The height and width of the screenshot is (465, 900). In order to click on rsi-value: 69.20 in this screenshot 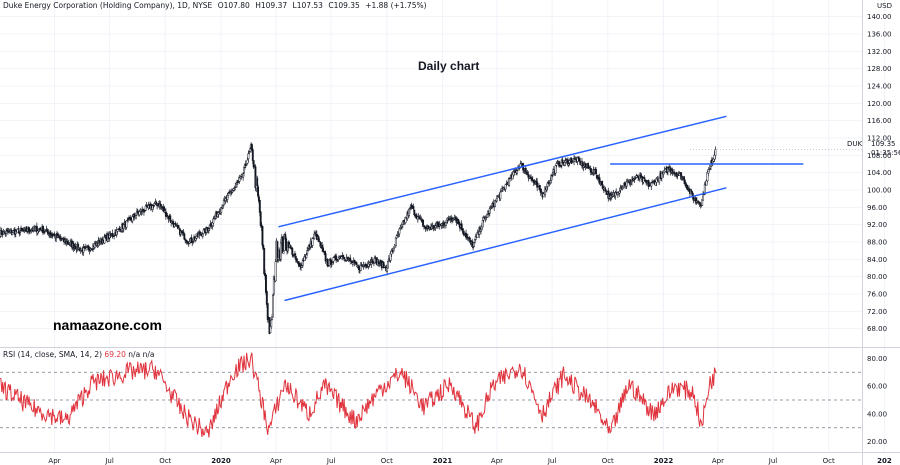, I will do `click(115, 354)`.